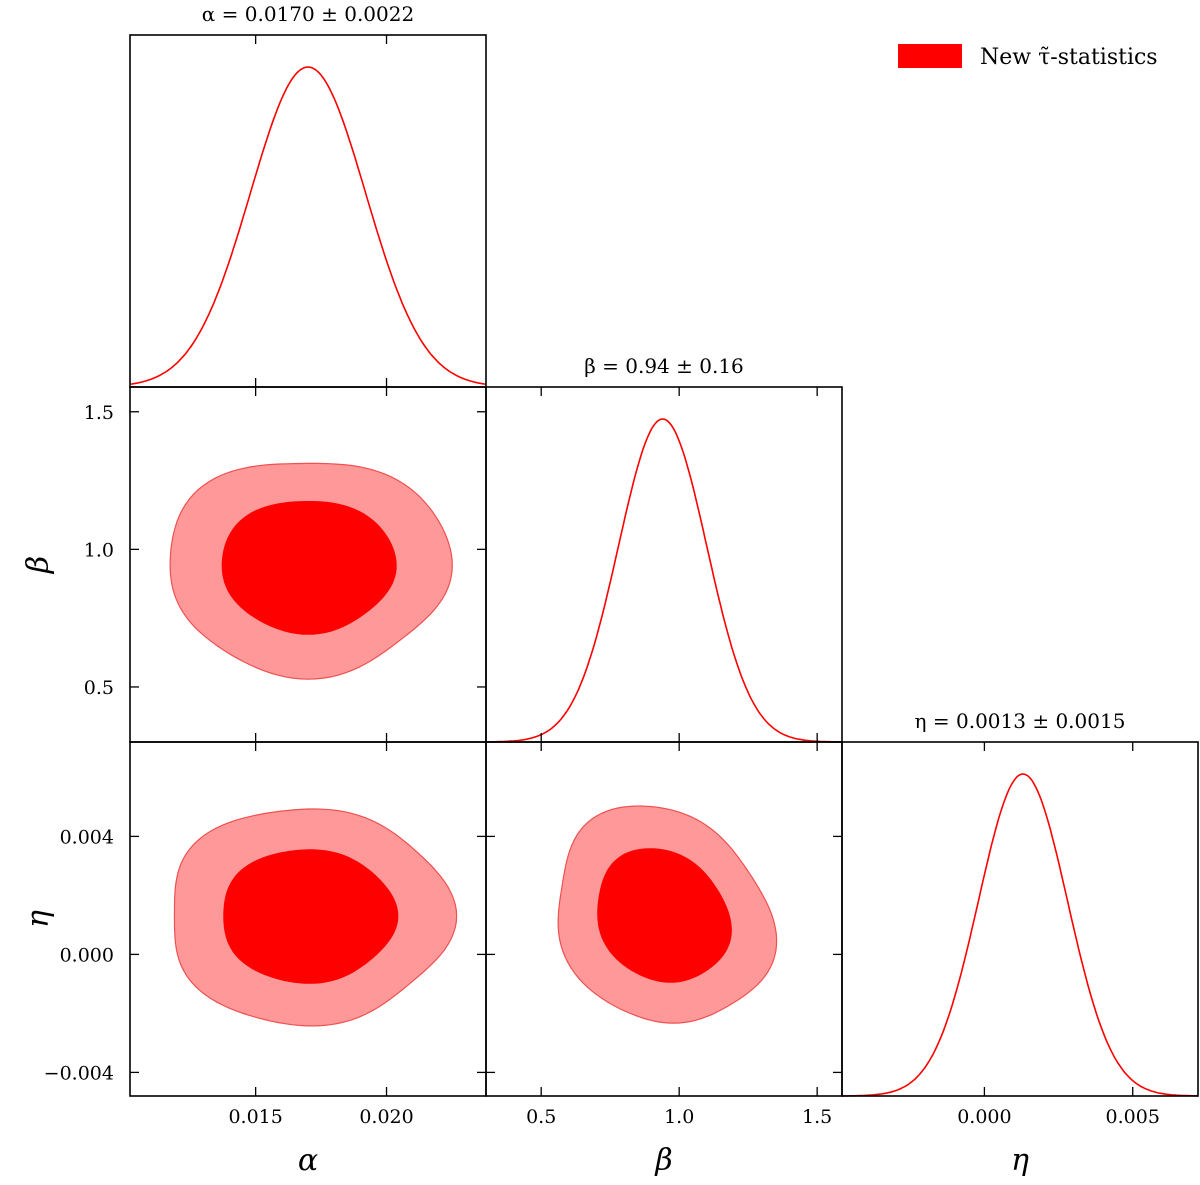 This screenshot has height=1185, width=1200. What do you see at coordinates (99, 413) in the screenshot?
I see `y-tick-label-beta-3: 1.5` at bounding box center [99, 413].